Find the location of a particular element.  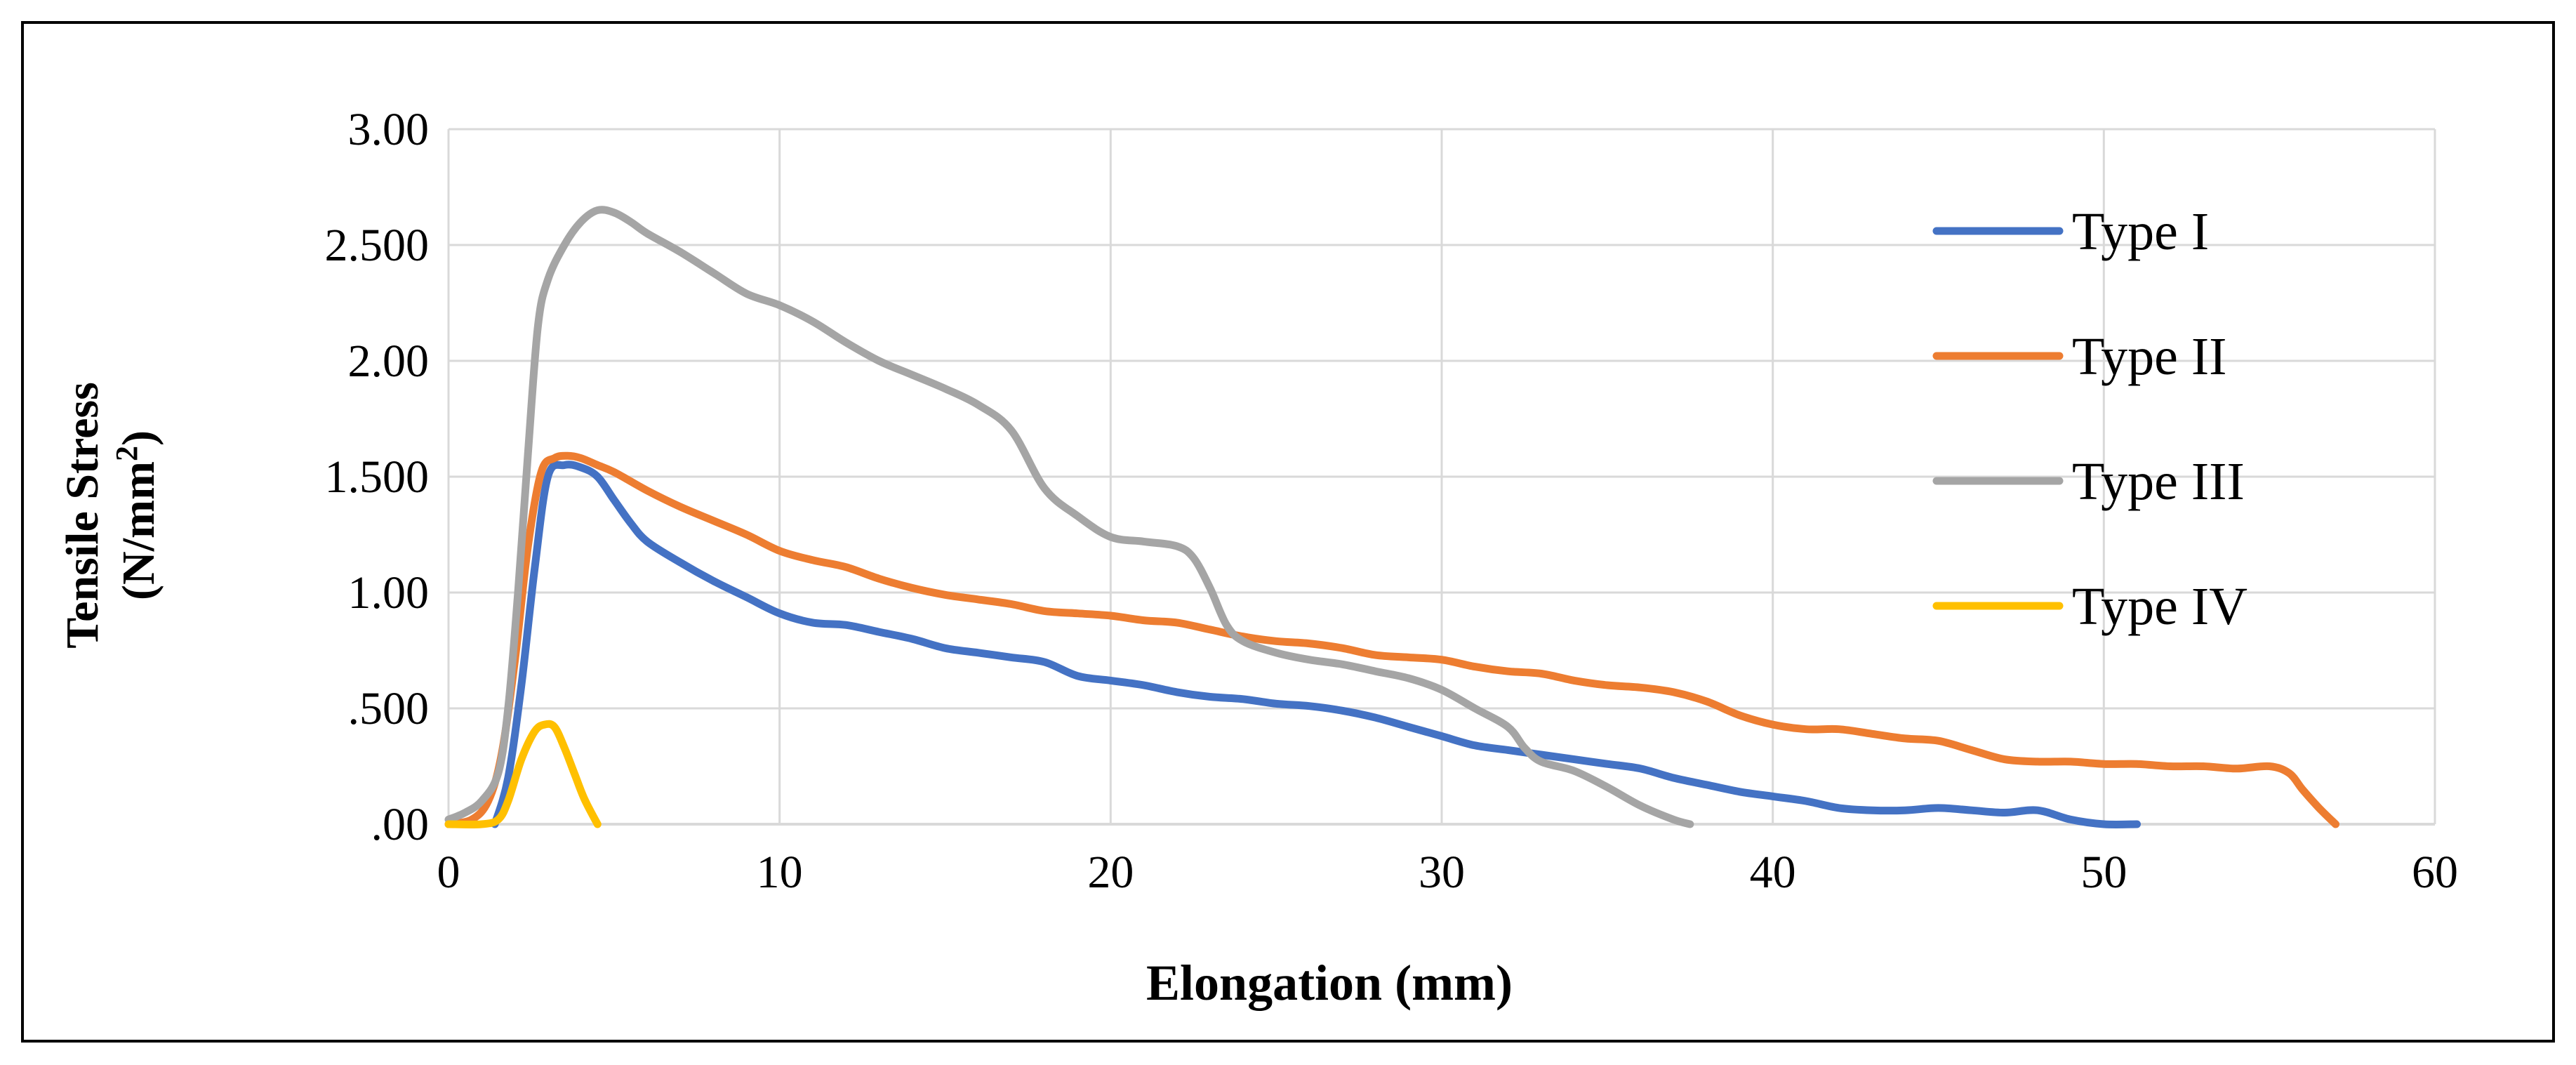

x-tick-label: 60 is located at coordinates (2435, 872).